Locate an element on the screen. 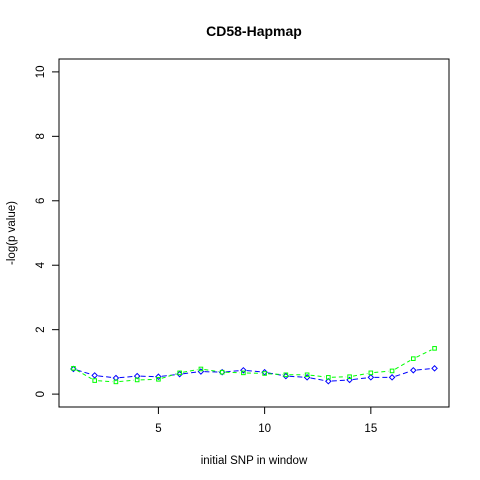 The height and width of the screenshot is (480, 480). y-tick-label: 4 is located at coordinates (41, 264).